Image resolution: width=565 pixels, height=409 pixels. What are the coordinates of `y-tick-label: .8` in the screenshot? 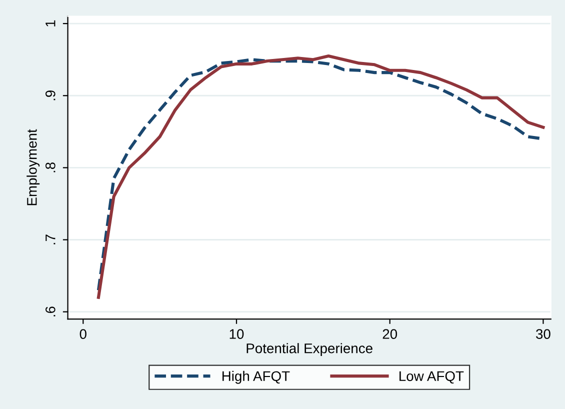 It's located at (51, 167).